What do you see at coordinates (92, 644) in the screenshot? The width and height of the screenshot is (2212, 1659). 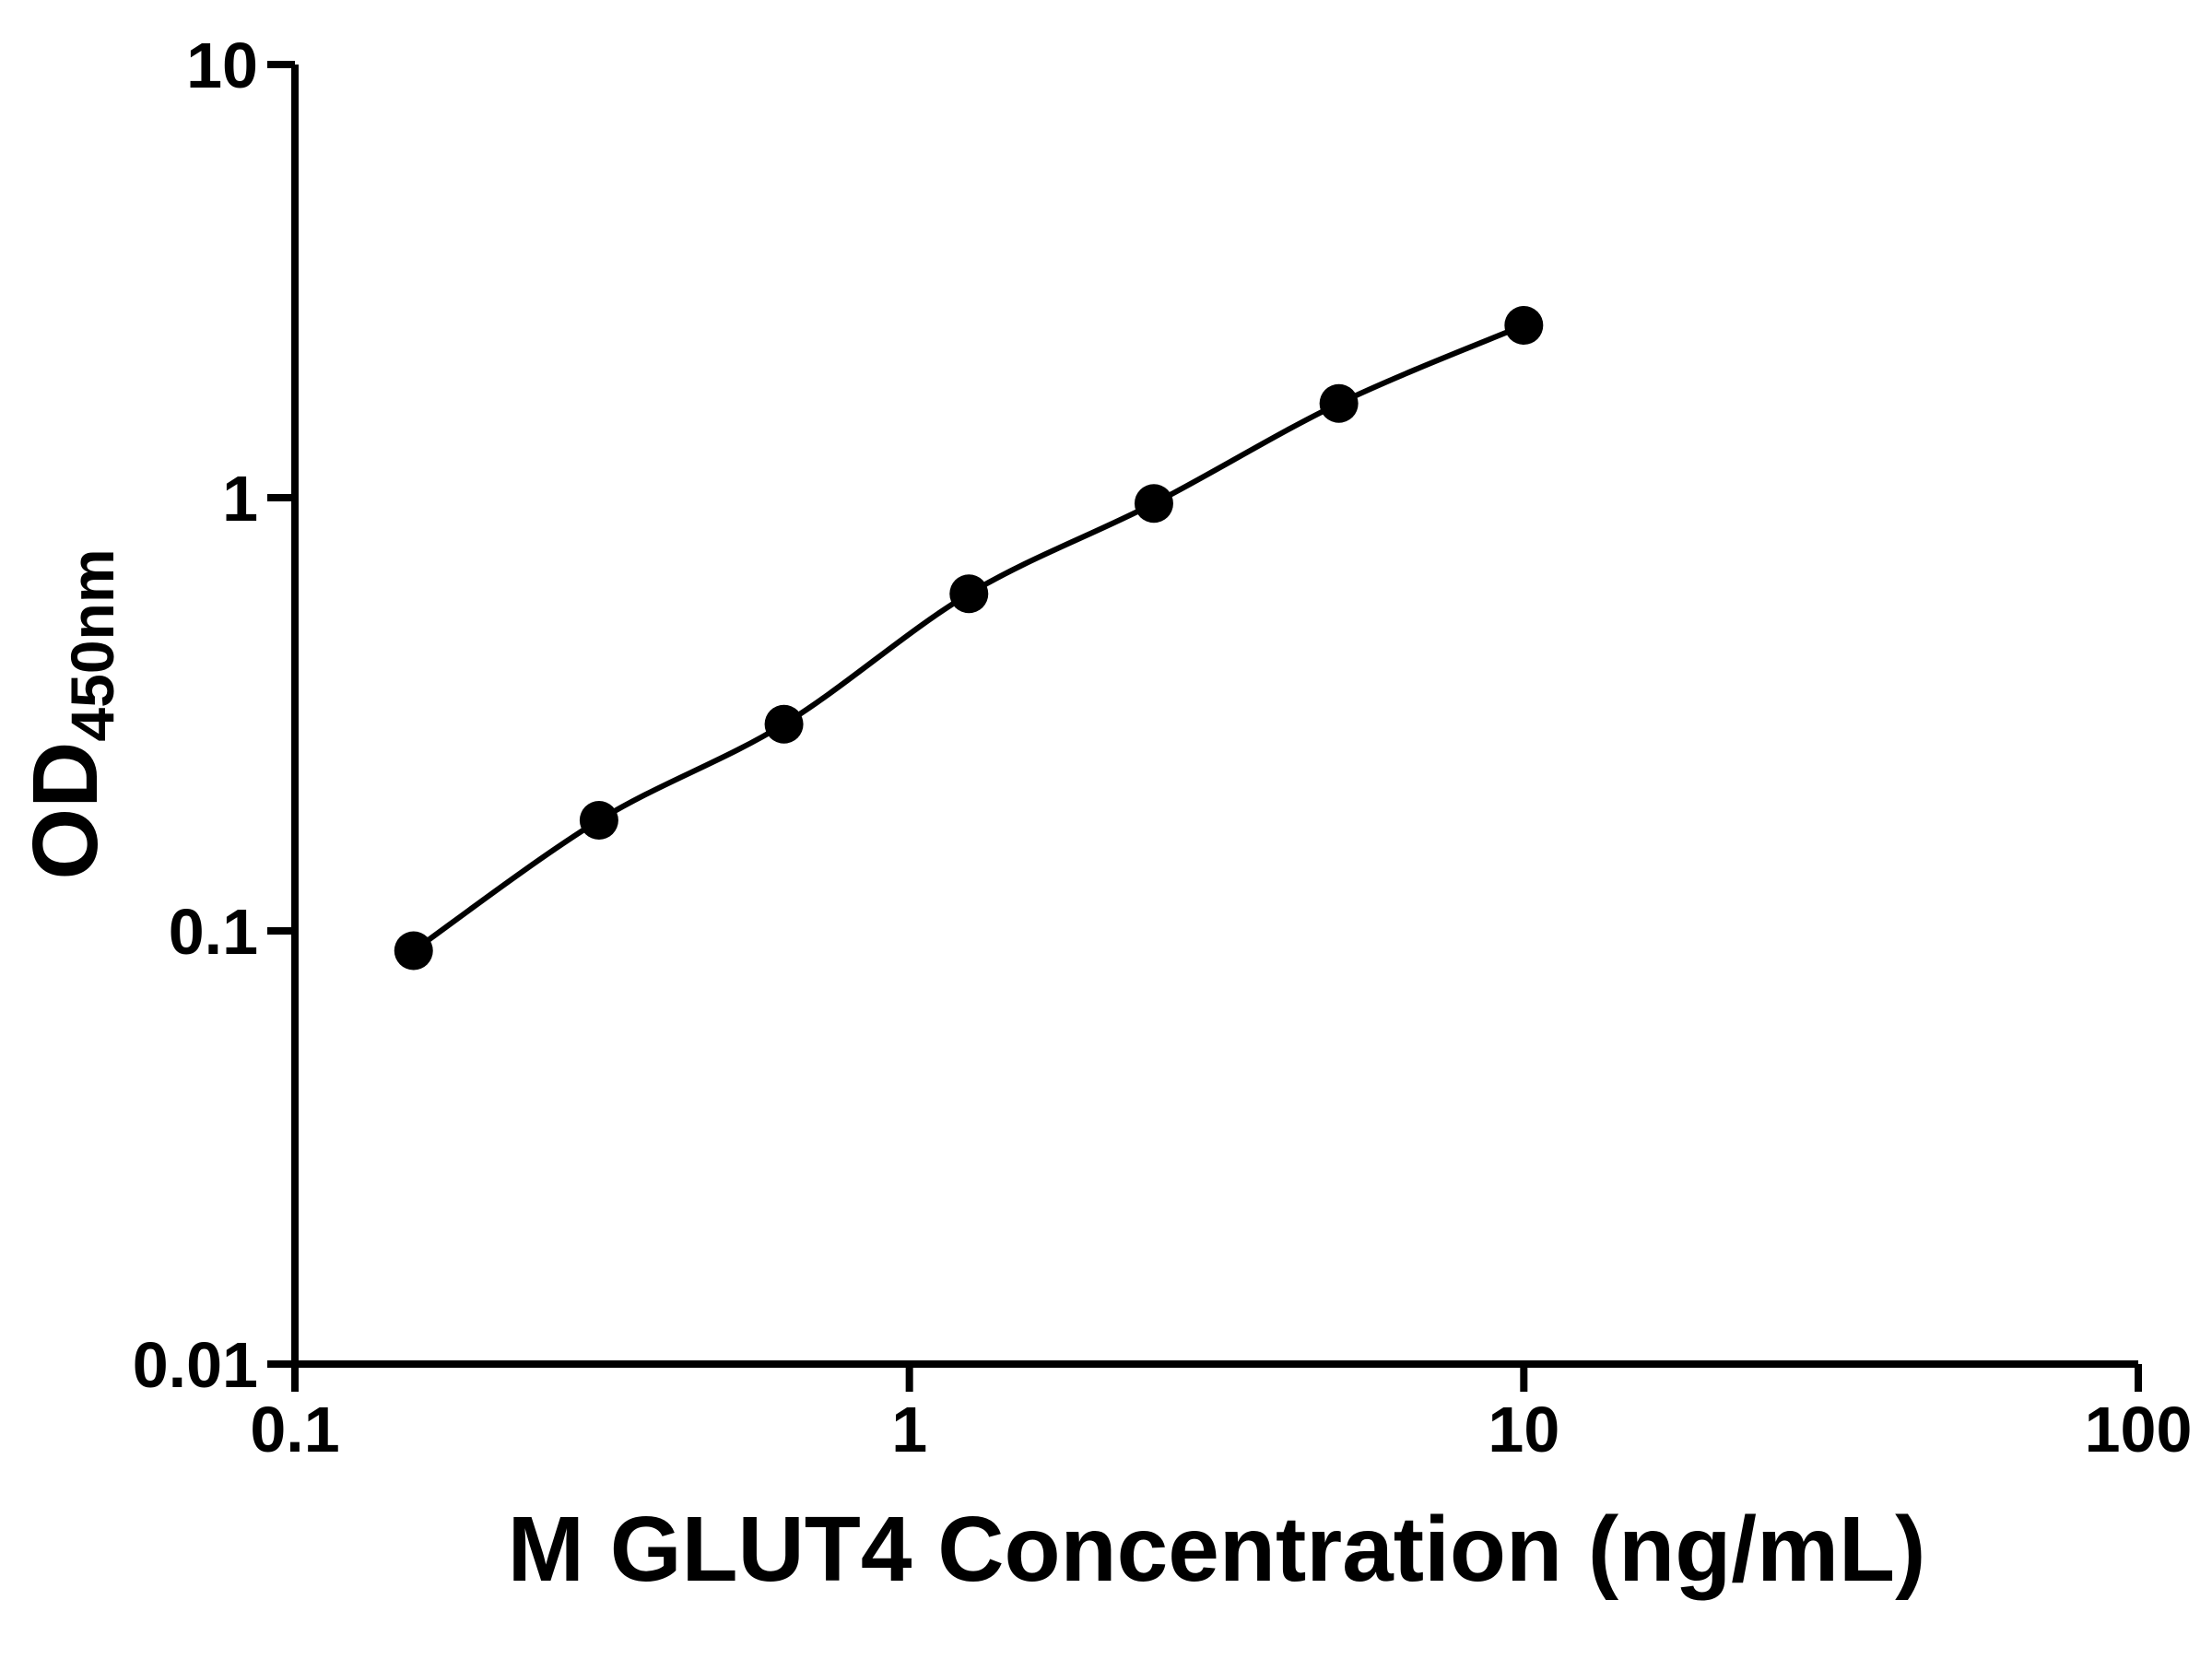 I see `y-axis-title-subscript: 450nm` at bounding box center [92, 644].